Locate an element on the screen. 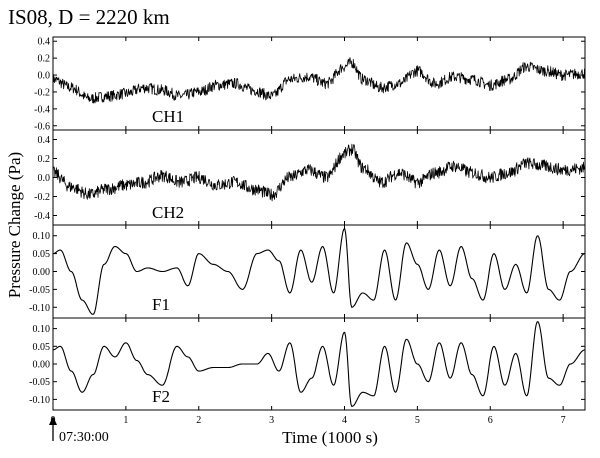 The image size is (600, 458). x-tick-label: 1 is located at coordinates (125, 420).